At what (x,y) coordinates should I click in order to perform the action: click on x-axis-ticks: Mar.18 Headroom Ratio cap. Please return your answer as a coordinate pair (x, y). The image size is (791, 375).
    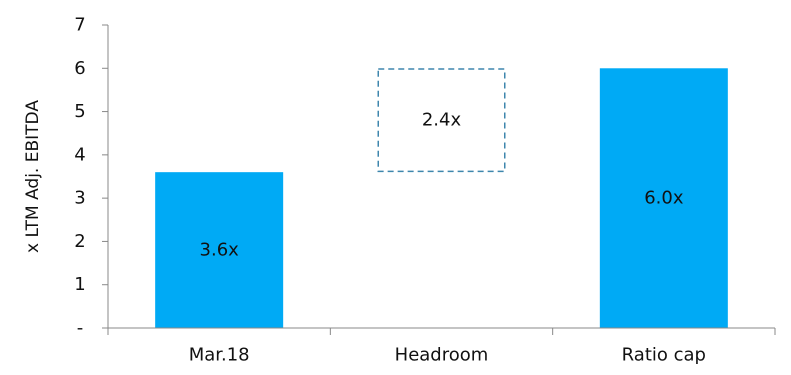
    Looking at the image, I should click on (441, 347).